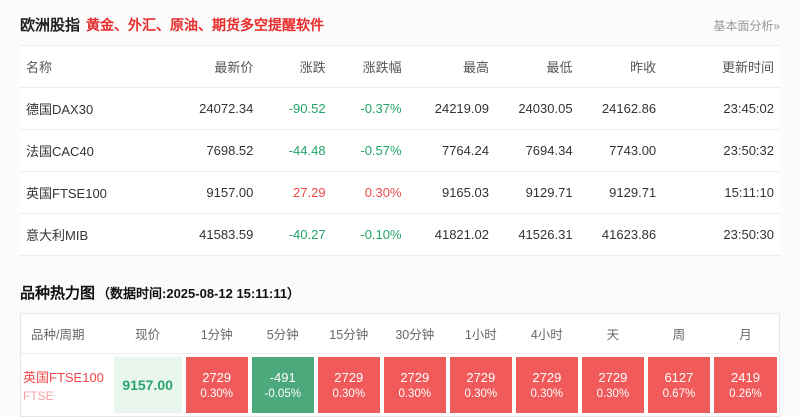 This screenshot has width=800, height=417. What do you see at coordinates (546, 333) in the screenshot?
I see `heat-col-4h: 4小时` at bounding box center [546, 333].